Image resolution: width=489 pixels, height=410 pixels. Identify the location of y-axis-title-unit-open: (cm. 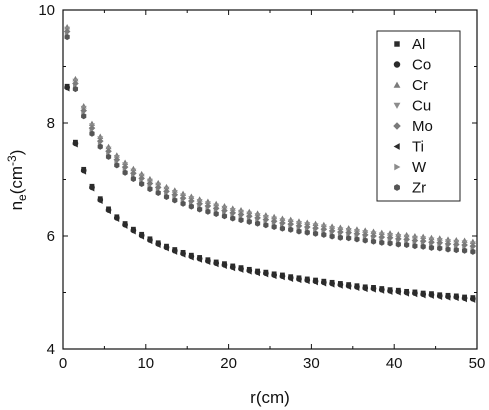
(16, 180).